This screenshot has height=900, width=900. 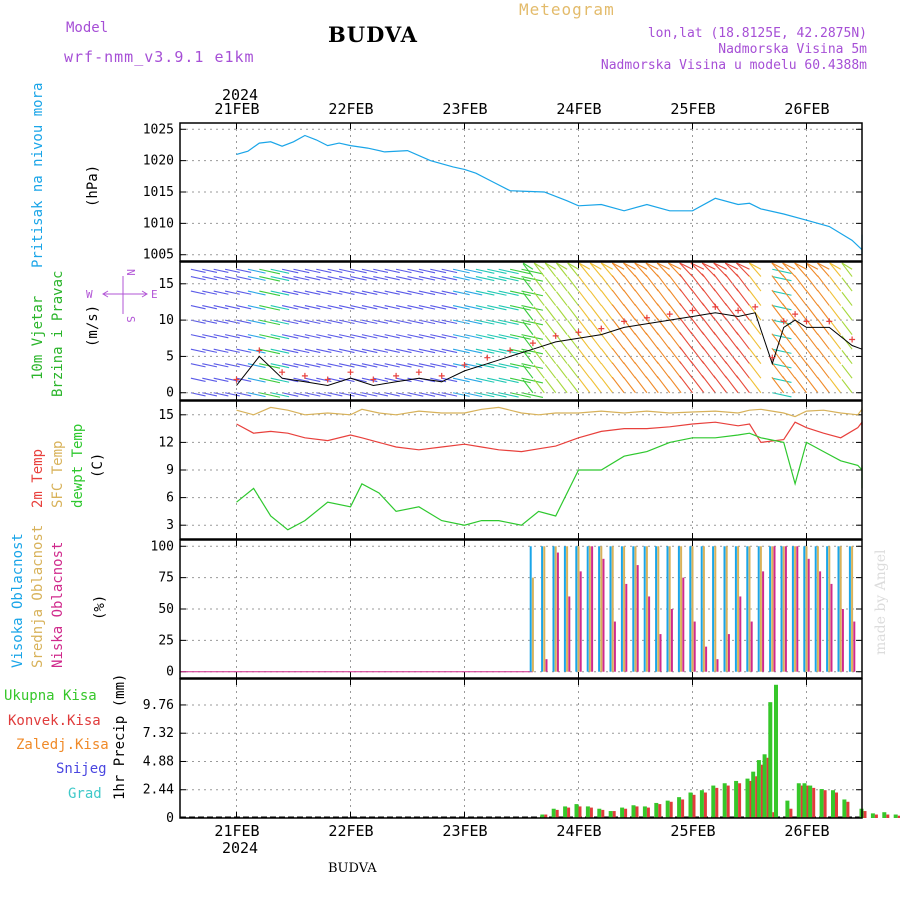 What do you see at coordinates (521, 331) in the screenshot?
I see `panel-frame` at bounding box center [521, 331].